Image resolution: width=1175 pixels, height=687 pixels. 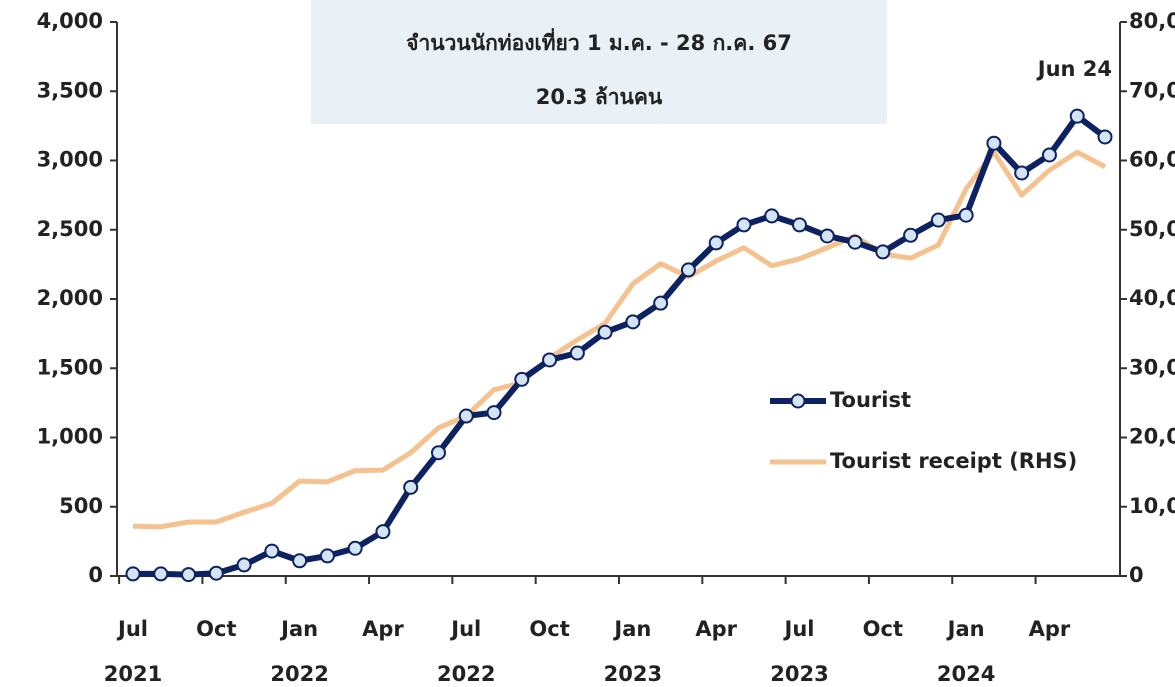 I want to click on y-tick-label: 4,000, so click(x=70, y=21).